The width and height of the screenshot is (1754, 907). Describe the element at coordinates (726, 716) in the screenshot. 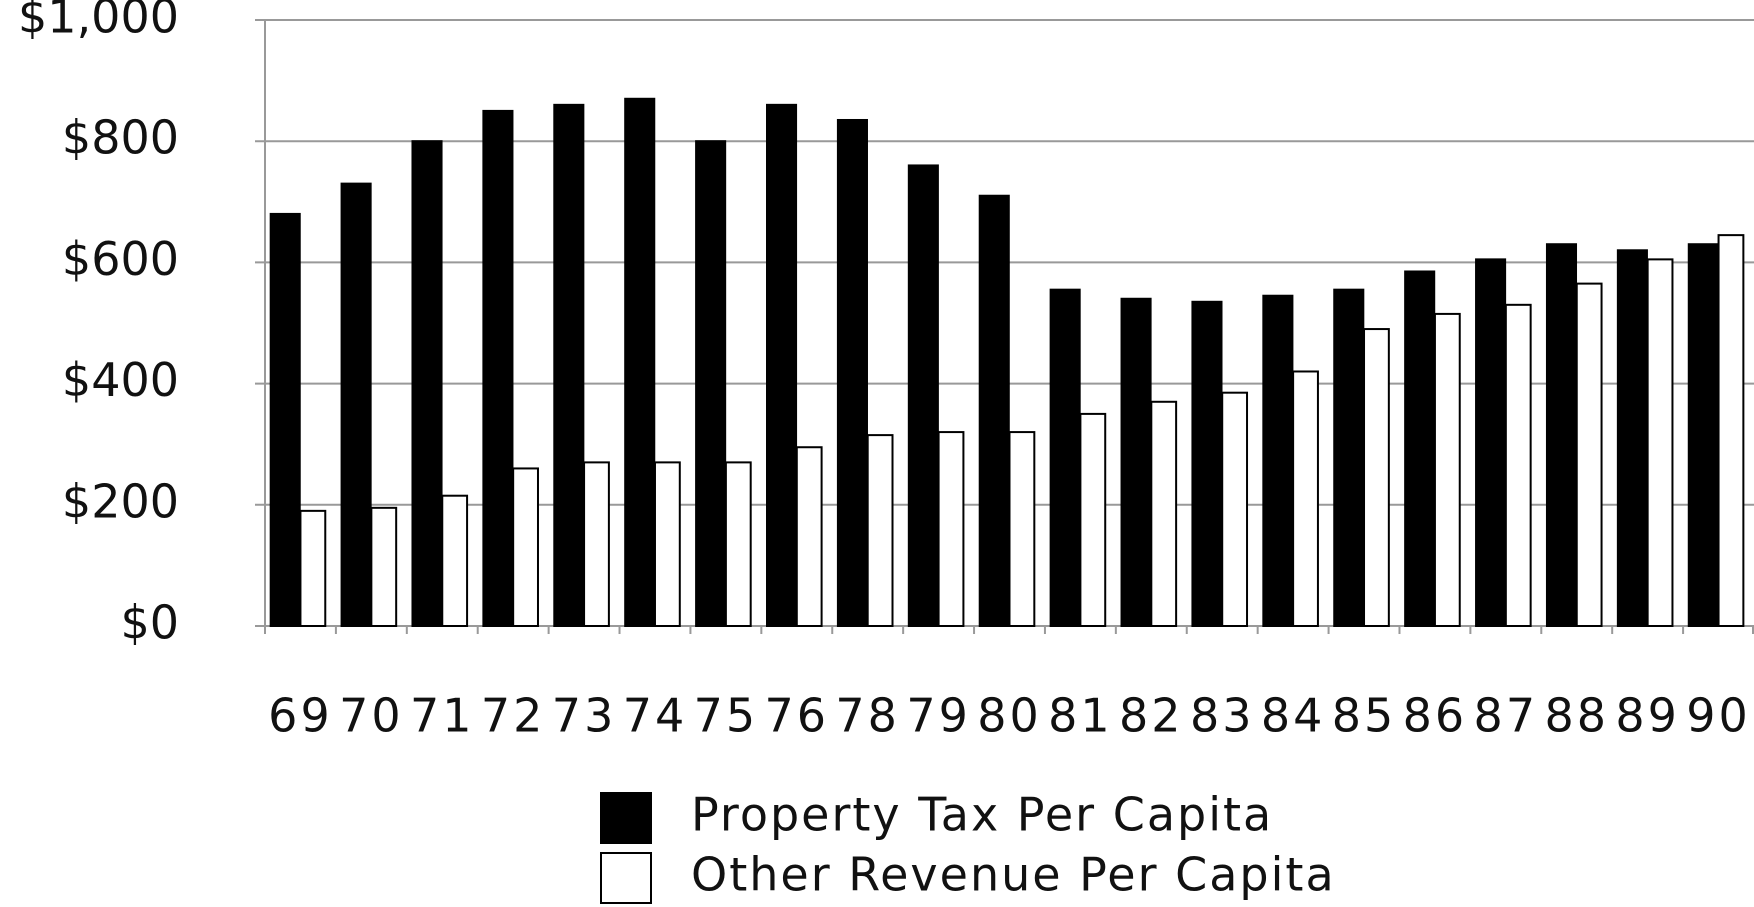

I see `x-tick-label: 75` at that location.